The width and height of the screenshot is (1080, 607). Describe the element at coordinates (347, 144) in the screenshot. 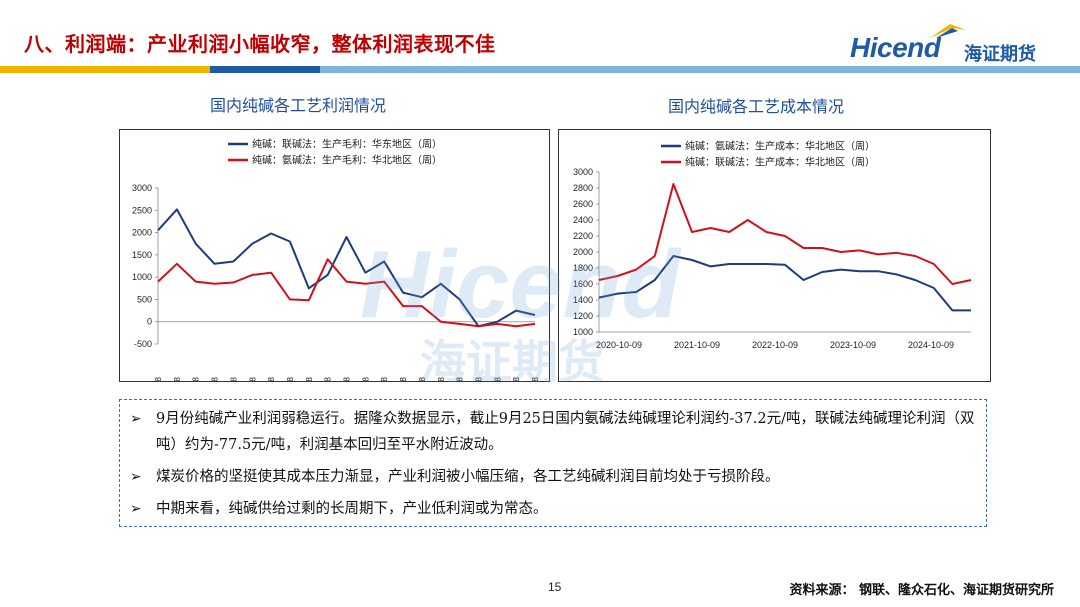

I see `legend-label: 纯碱：联碱法：生产毛利：华东地区（周）` at that location.